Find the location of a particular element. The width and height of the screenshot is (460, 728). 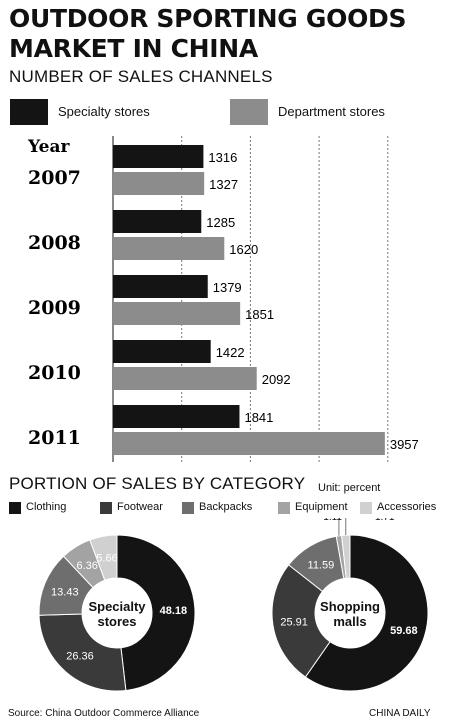

slice-value-label: 11.59 is located at coordinates (321, 566).